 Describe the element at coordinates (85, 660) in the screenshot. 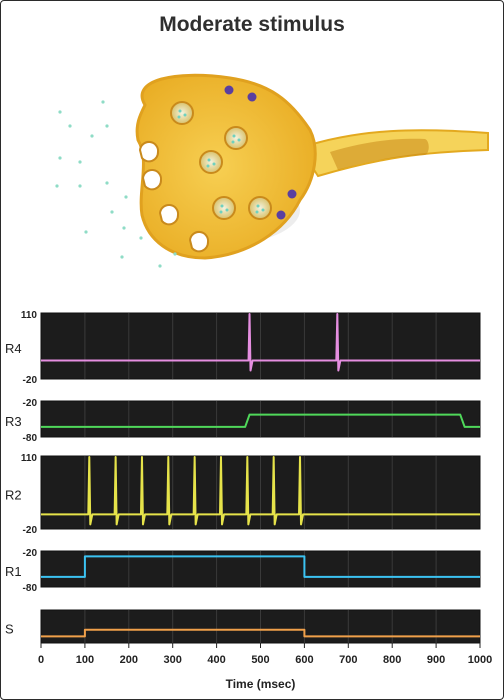

I see `x-tick-label: 100` at that location.